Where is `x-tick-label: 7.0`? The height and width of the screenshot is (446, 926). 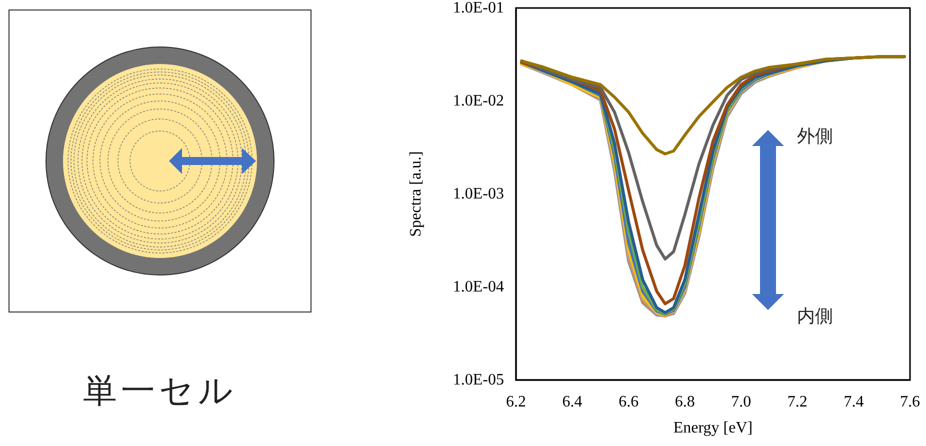 x-tick-label: 7.0 is located at coordinates (741, 402).